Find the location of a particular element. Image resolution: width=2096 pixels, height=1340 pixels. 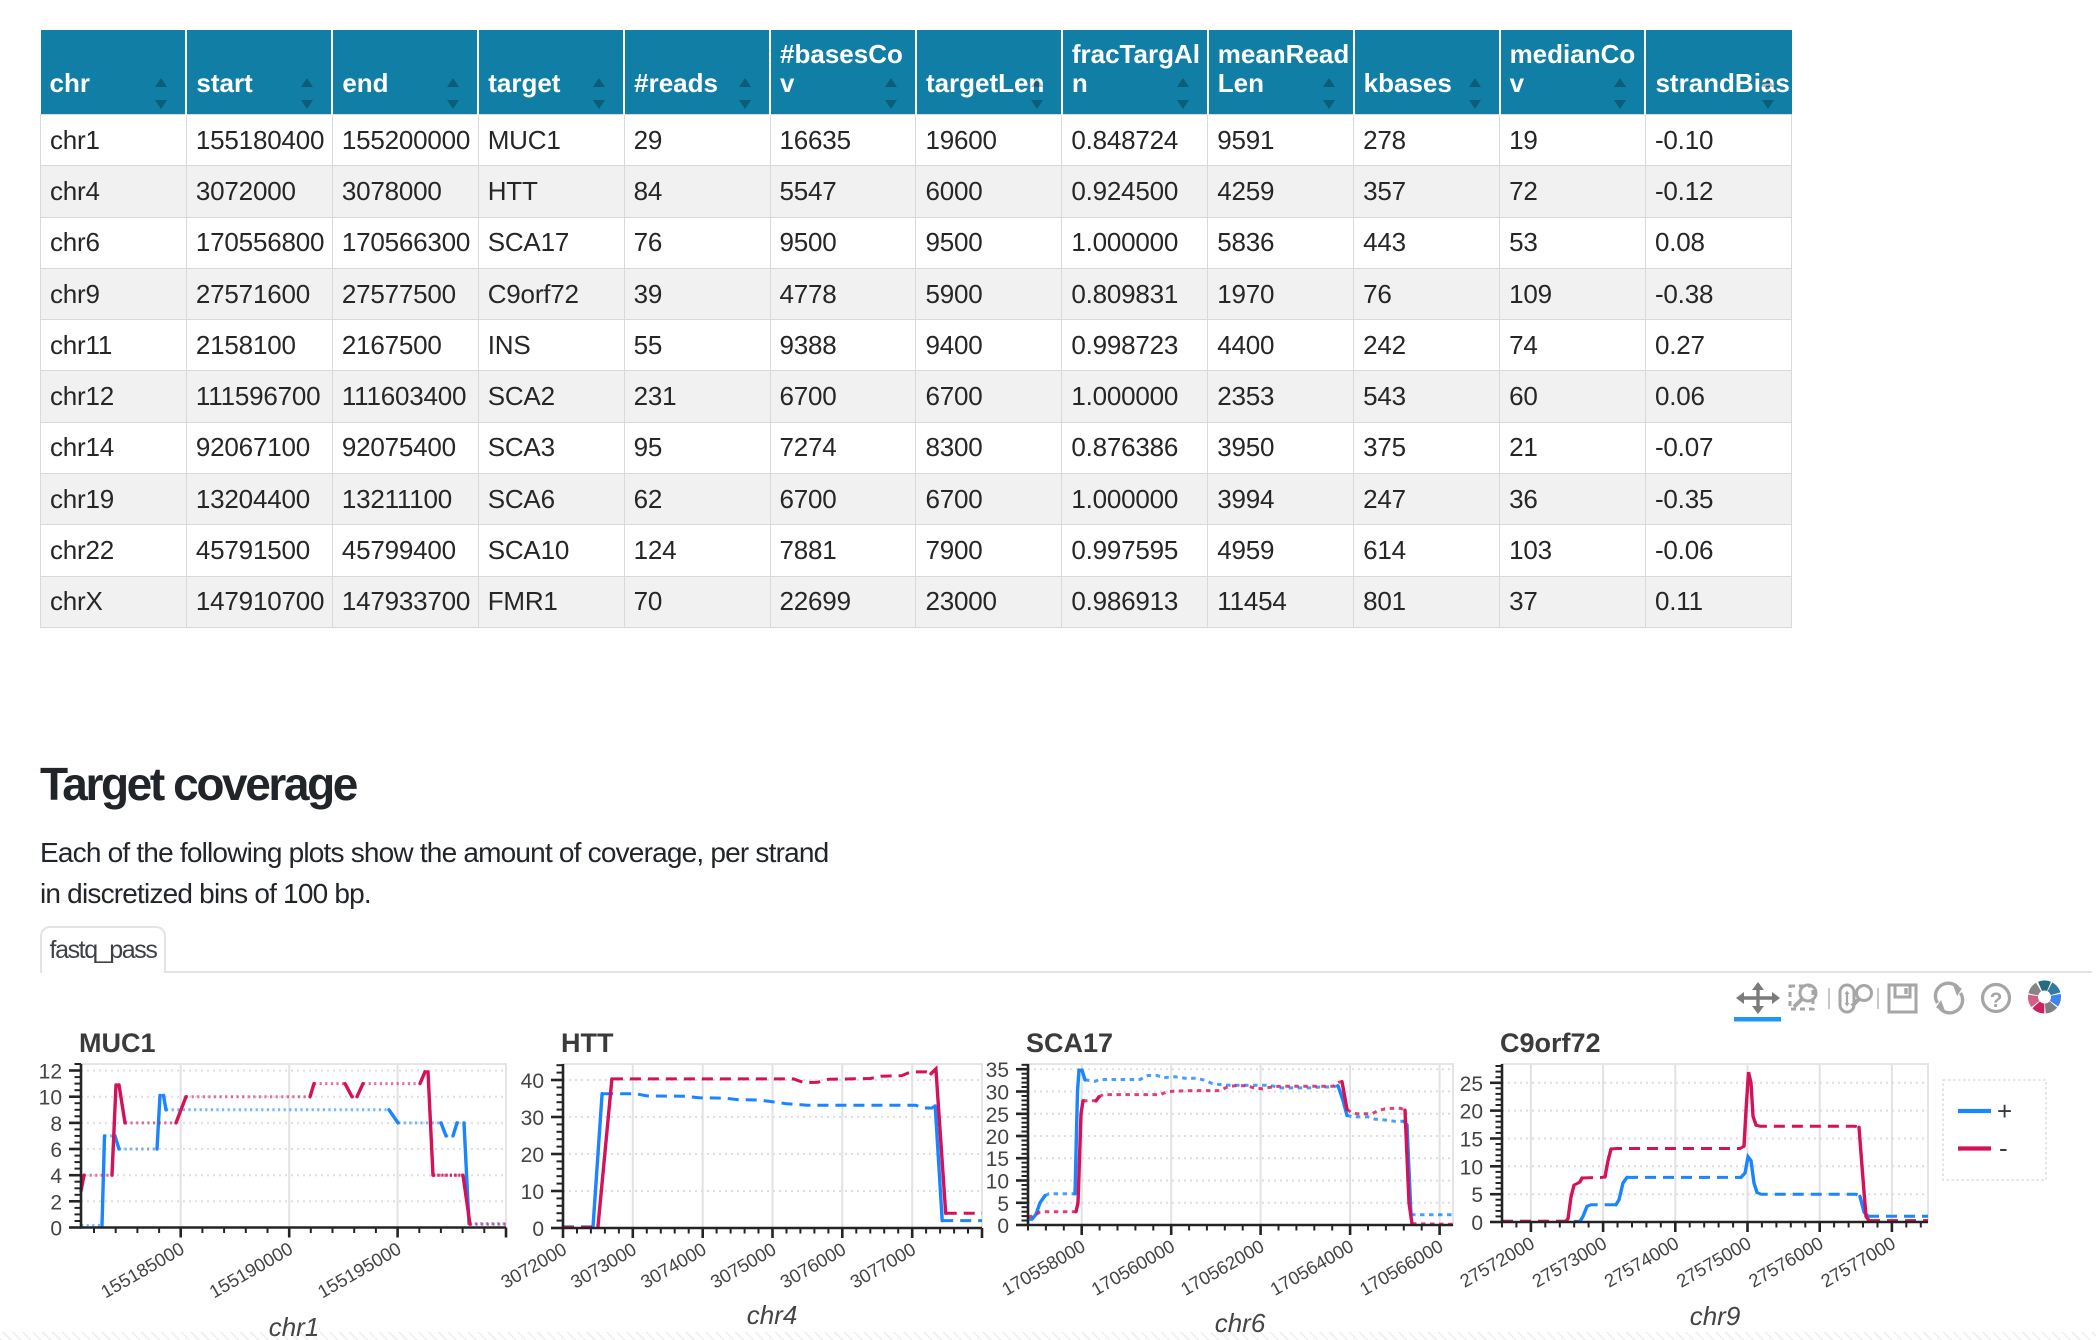

svg-text: 27576000 is located at coordinates (1786, 1261).